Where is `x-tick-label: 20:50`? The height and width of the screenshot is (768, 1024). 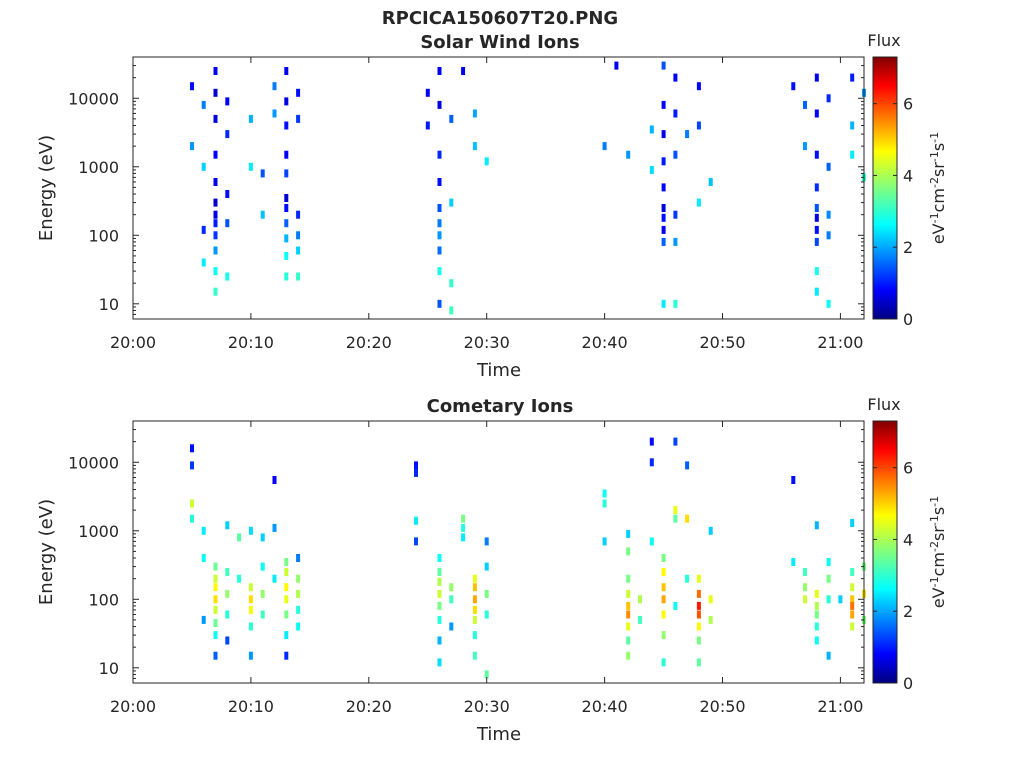 x-tick-label: 20:50 is located at coordinates (722, 706).